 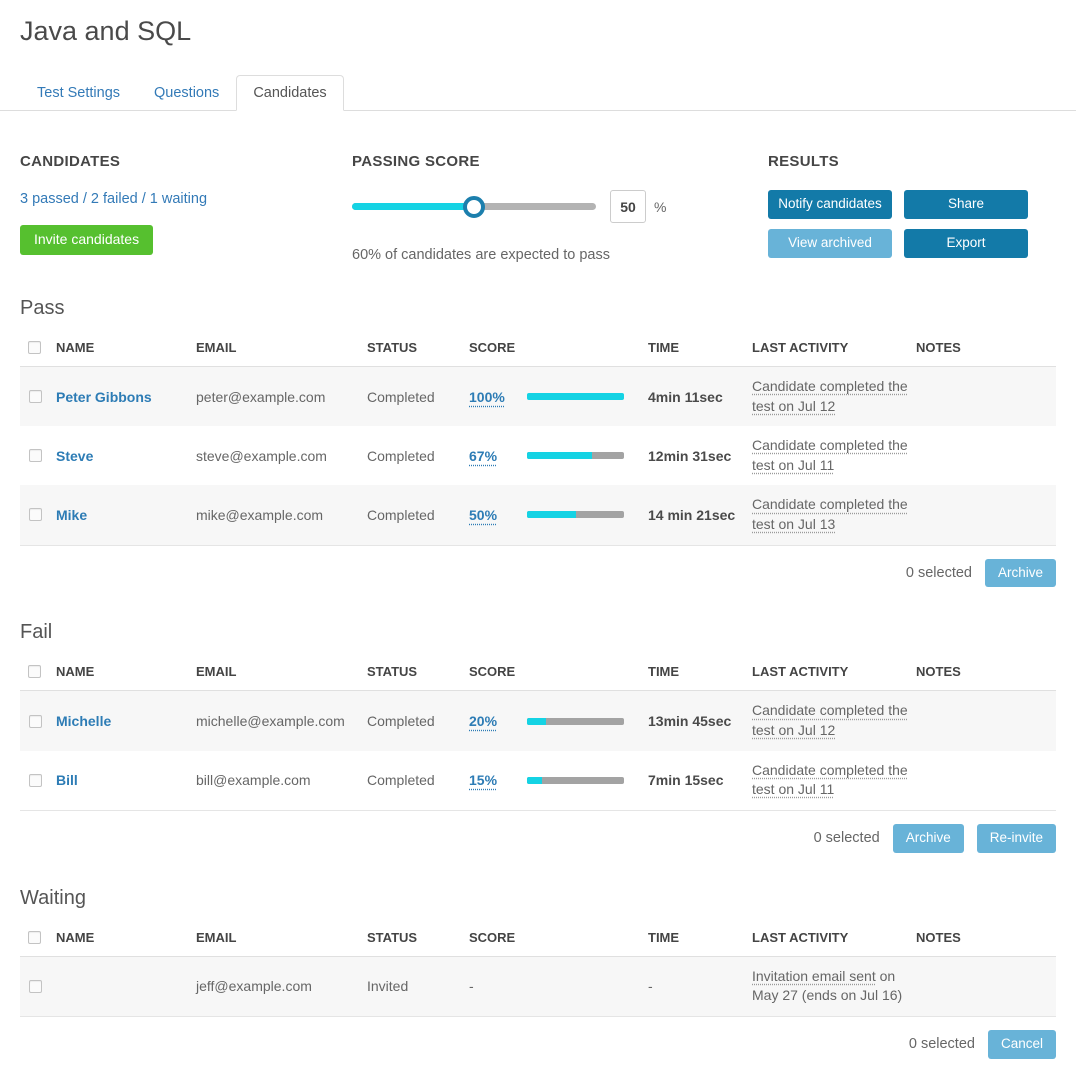 I want to click on candidate-name: Michelle, so click(x=84, y=721).